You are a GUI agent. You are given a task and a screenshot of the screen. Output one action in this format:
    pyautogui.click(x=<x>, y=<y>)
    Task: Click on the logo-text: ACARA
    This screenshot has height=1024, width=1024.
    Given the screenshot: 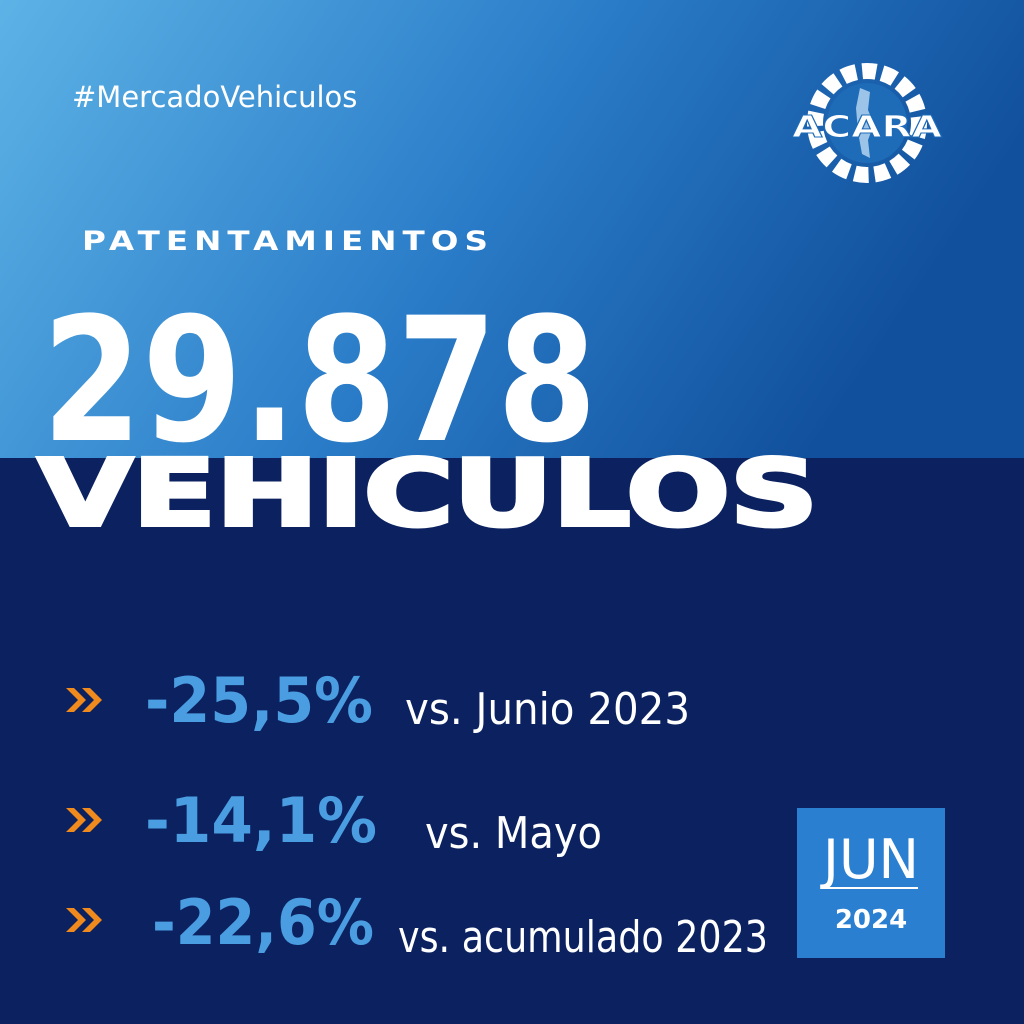 What is the action you would take?
    pyautogui.click(x=867, y=127)
    